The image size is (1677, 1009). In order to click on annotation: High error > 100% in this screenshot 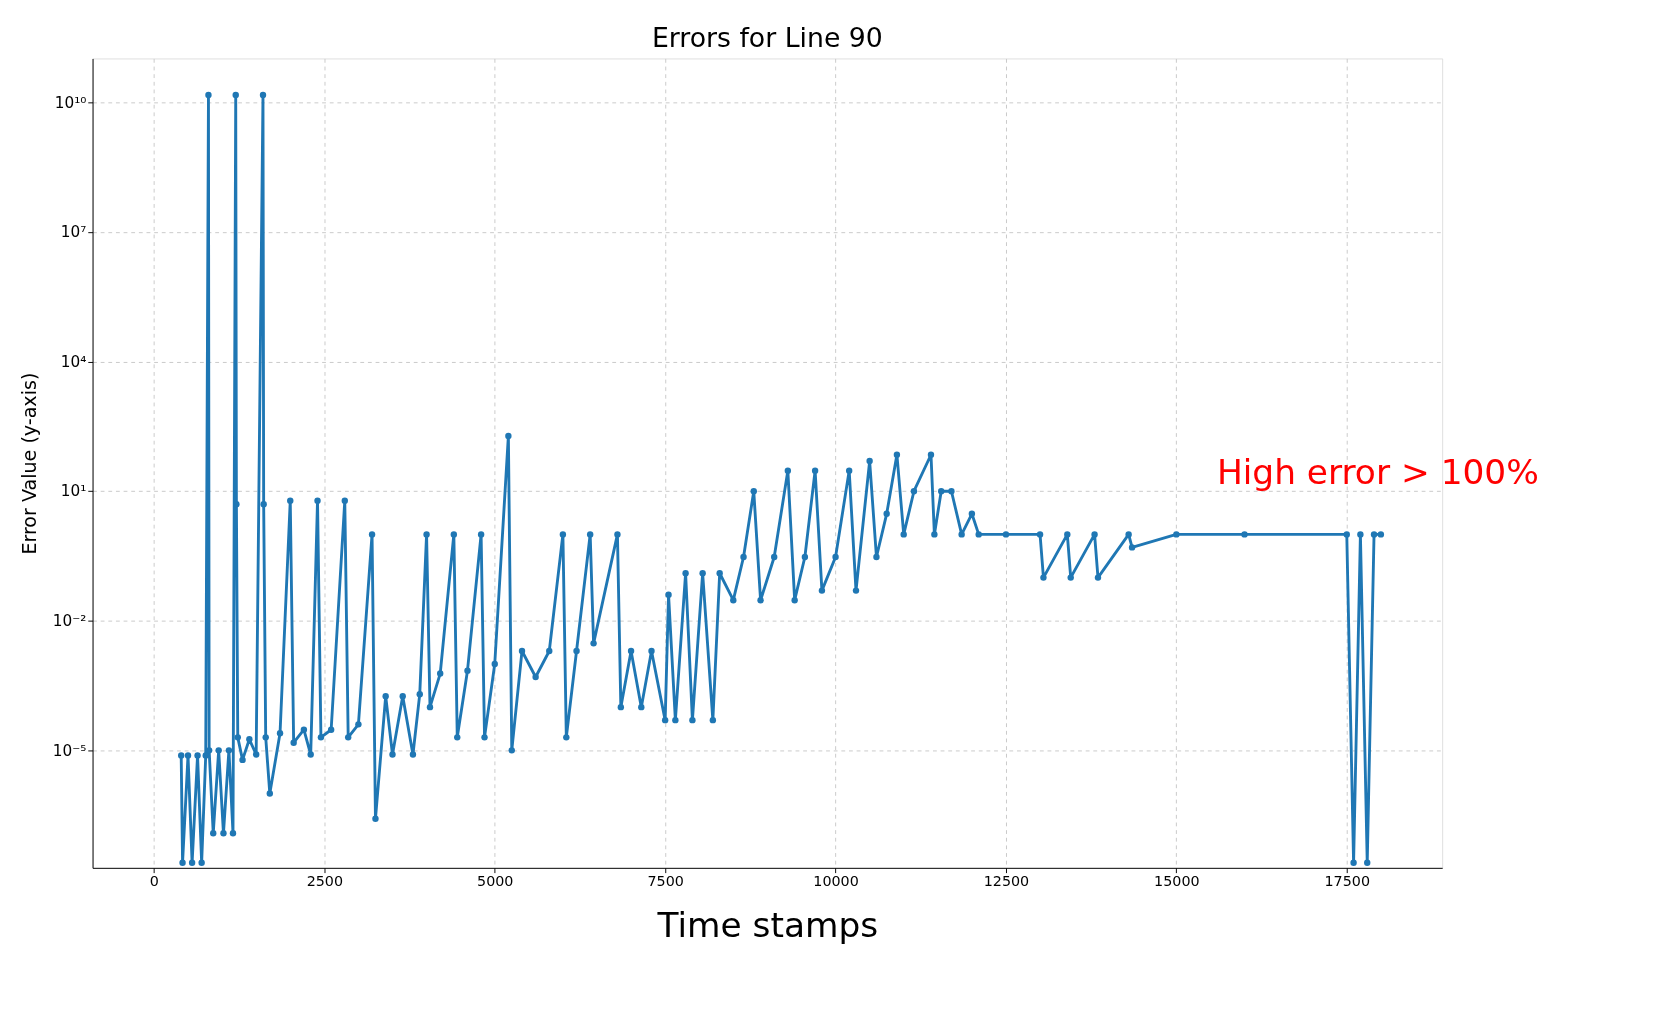, I will do `click(1377, 472)`.